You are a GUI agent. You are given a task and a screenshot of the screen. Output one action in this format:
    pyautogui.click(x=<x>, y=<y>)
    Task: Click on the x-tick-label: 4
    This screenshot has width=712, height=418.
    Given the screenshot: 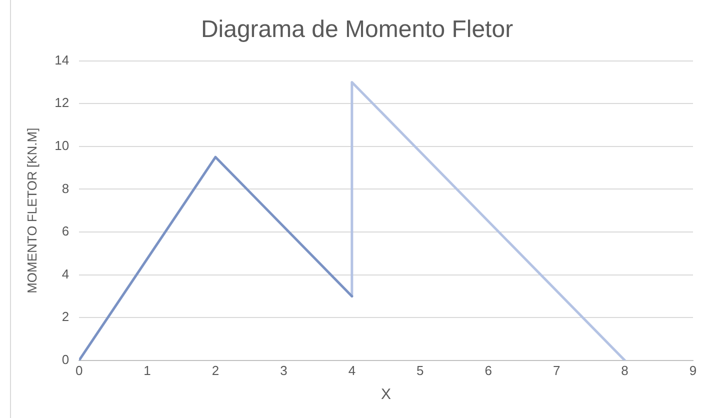 What is the action you would take?
    pyautogui.click(x=352, y=370)
    